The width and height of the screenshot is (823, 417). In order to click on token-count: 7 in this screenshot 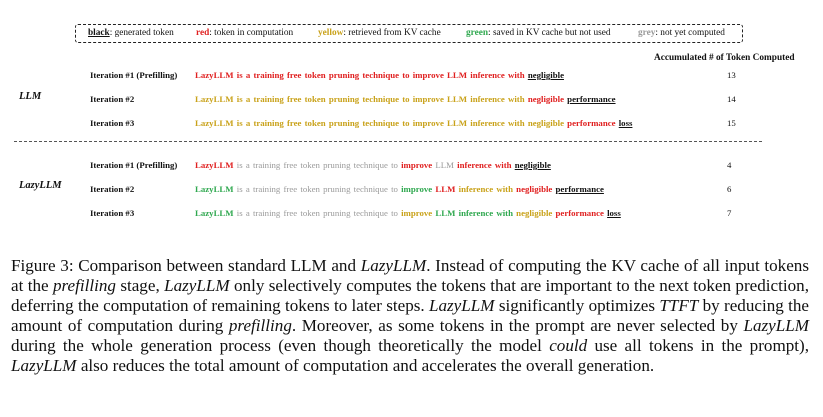, I will do `click(729, 213)`.